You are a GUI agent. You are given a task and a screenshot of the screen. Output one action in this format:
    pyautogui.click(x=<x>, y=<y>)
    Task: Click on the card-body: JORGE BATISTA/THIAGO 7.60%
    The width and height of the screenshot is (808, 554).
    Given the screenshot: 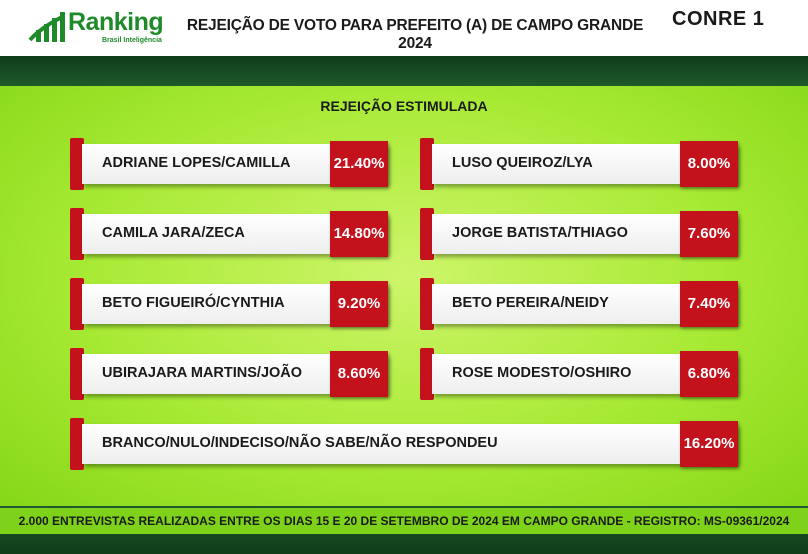 What is the action you would take?
    pyautogui.click(x=585, y=234)
    